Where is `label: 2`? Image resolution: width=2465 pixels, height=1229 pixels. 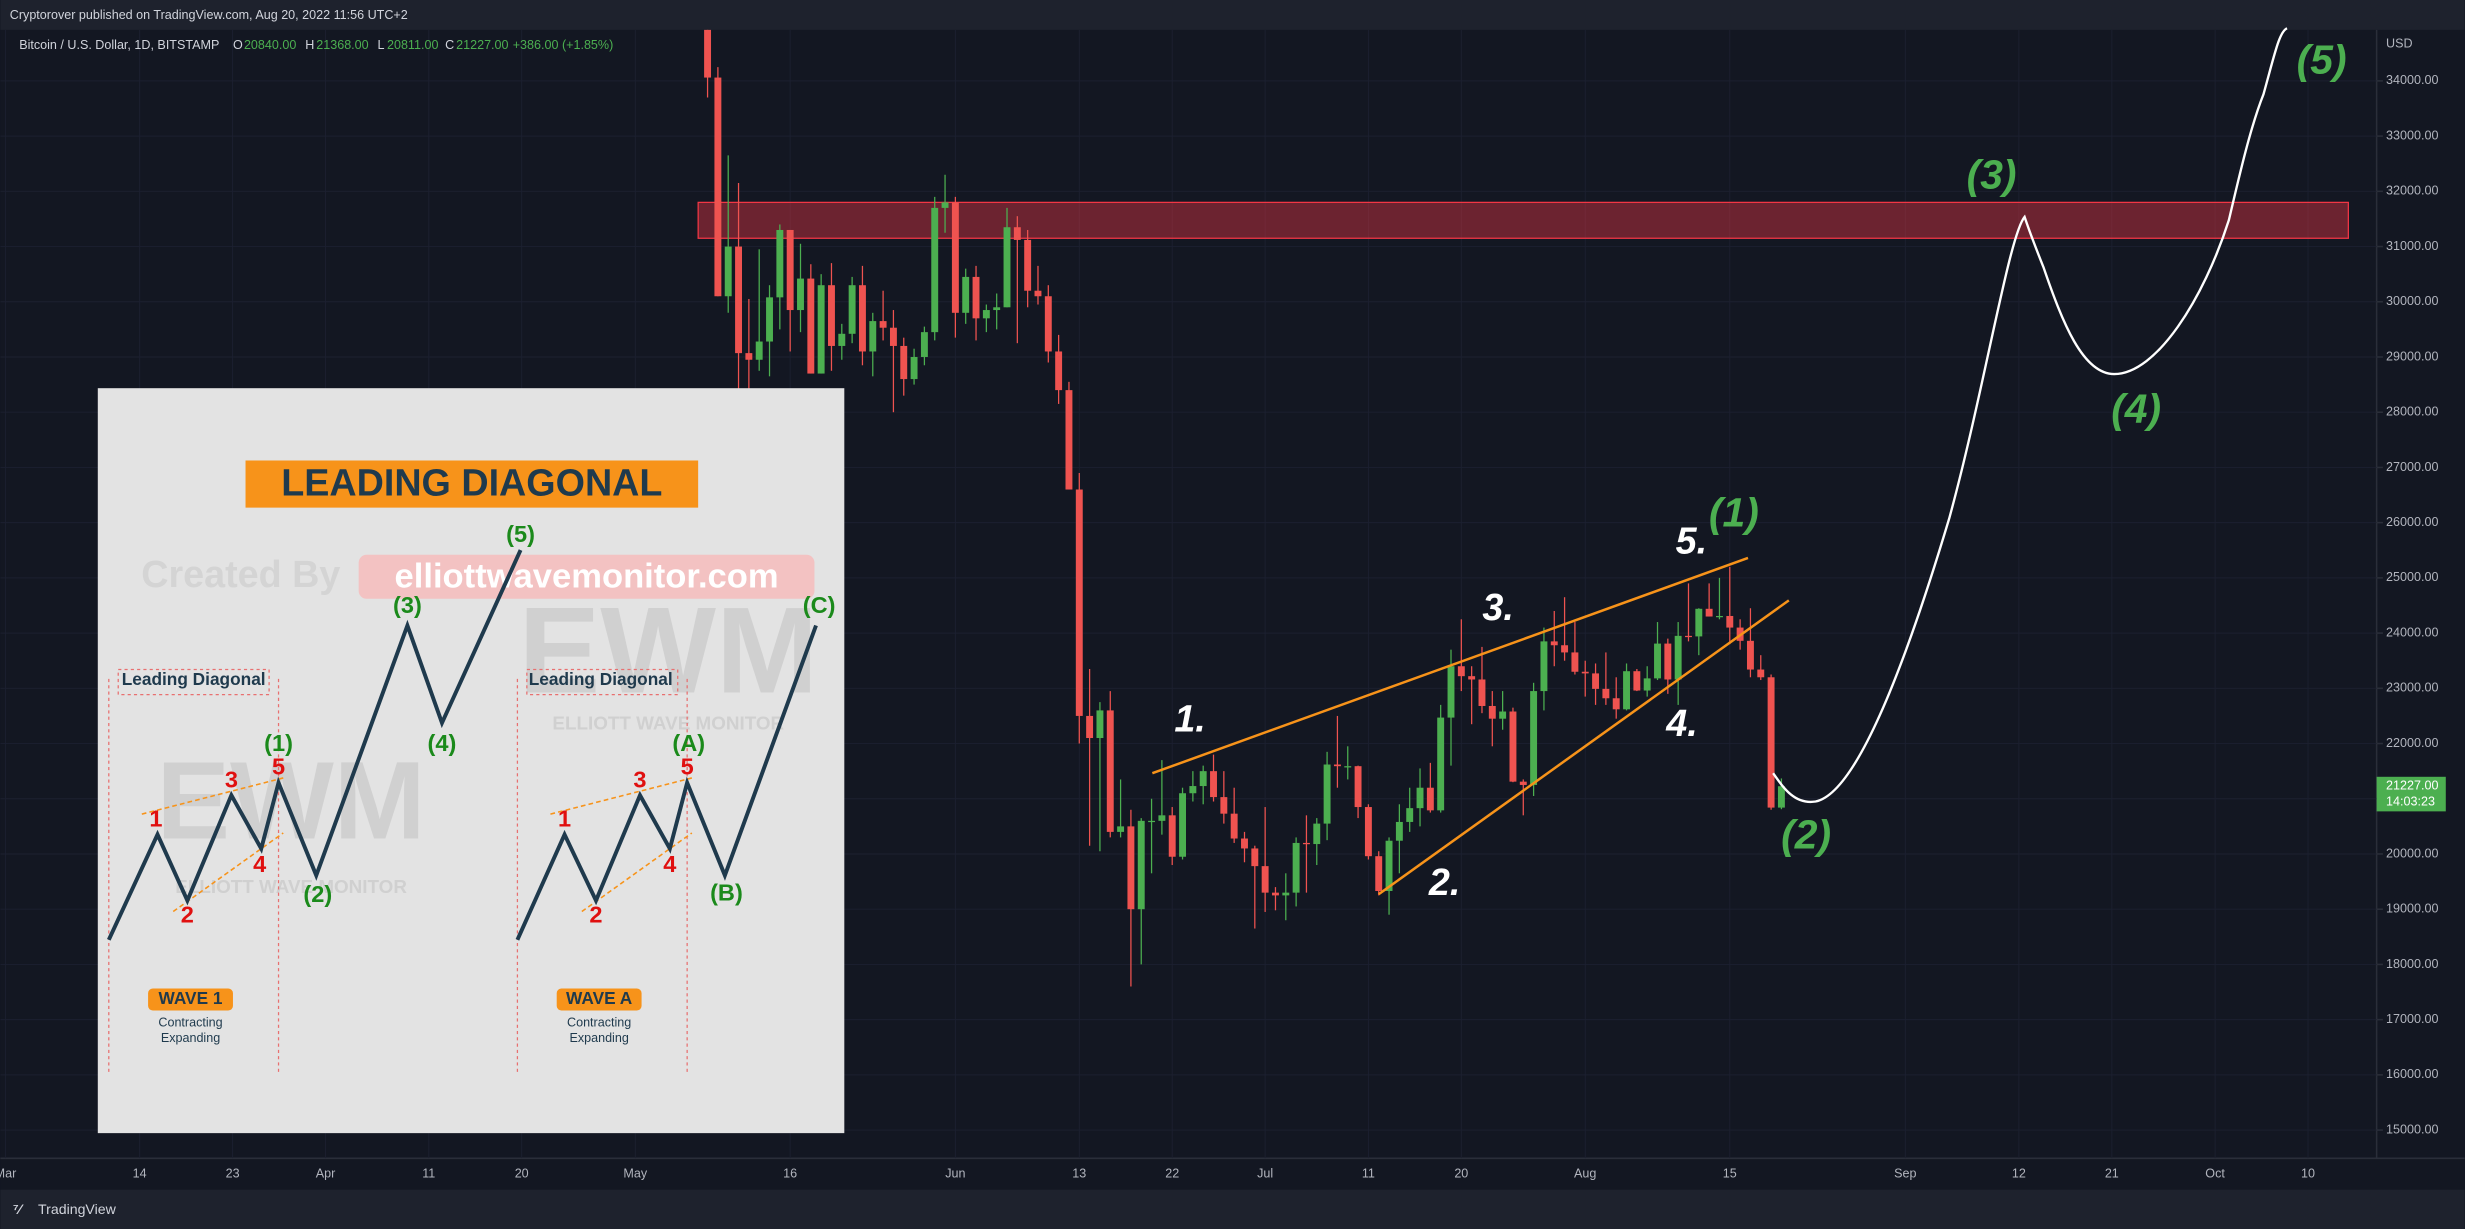
label: 2 is located at coordinates (595, 914).